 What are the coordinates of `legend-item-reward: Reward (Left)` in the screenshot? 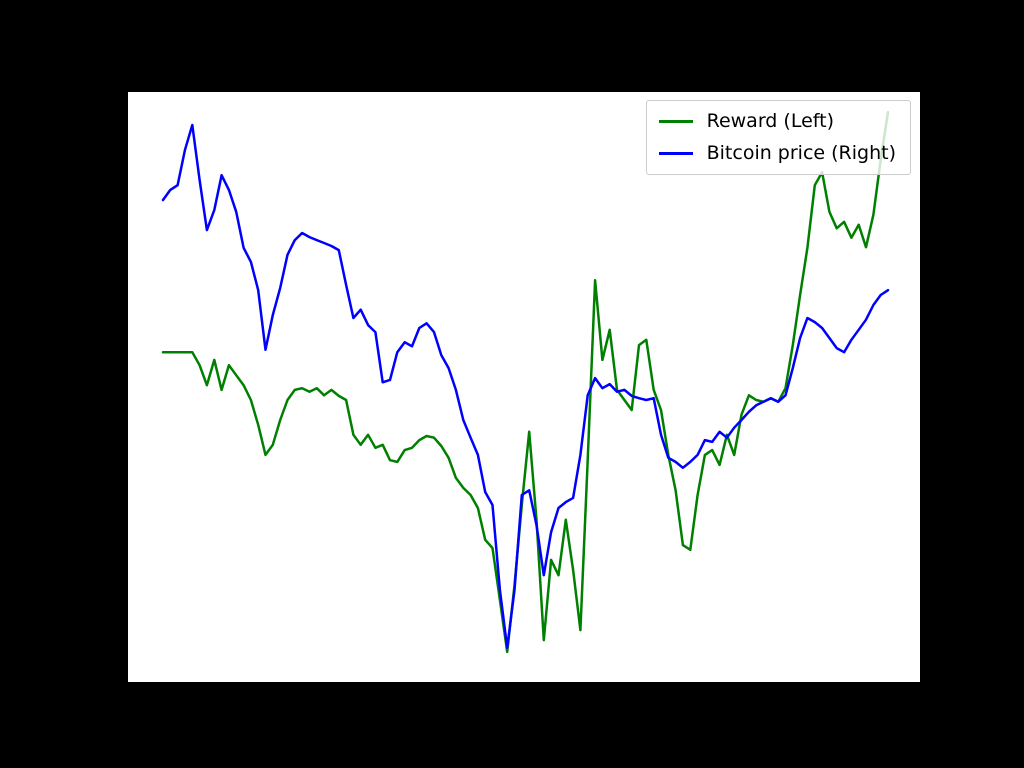 It's located at (777, 121).